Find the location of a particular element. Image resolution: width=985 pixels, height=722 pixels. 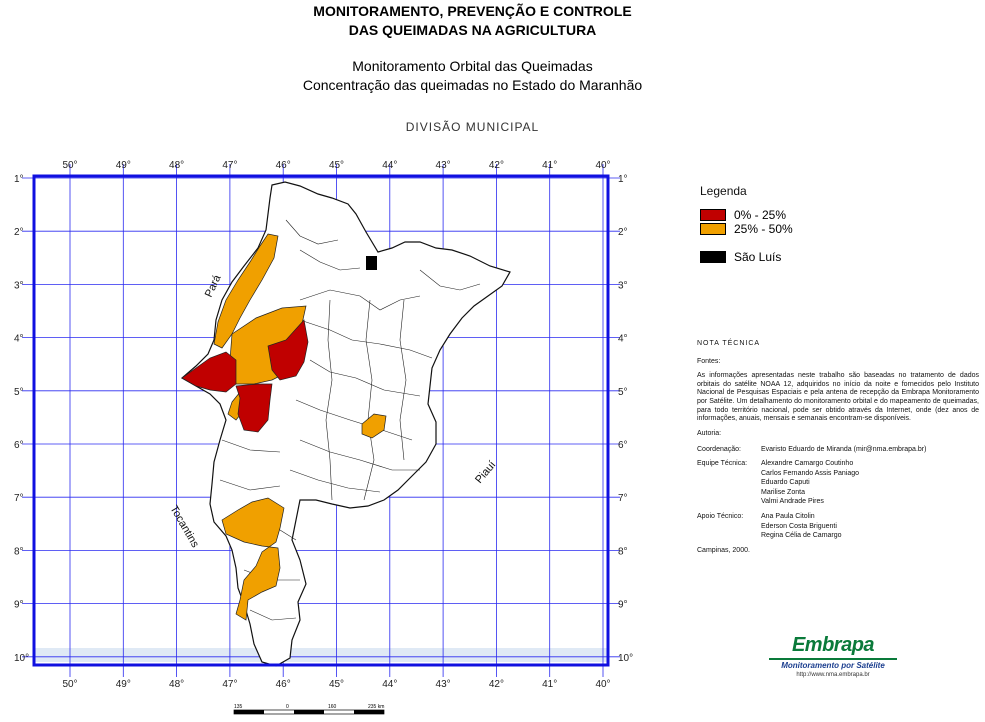

scale-label: 235 km is located at coordinates (376, 707).